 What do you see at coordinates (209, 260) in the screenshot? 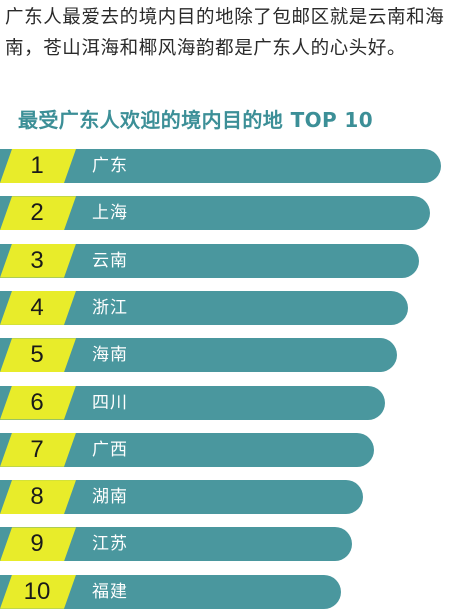
I see `ranking-row: 3 云南` at bounding box center [209, 260].